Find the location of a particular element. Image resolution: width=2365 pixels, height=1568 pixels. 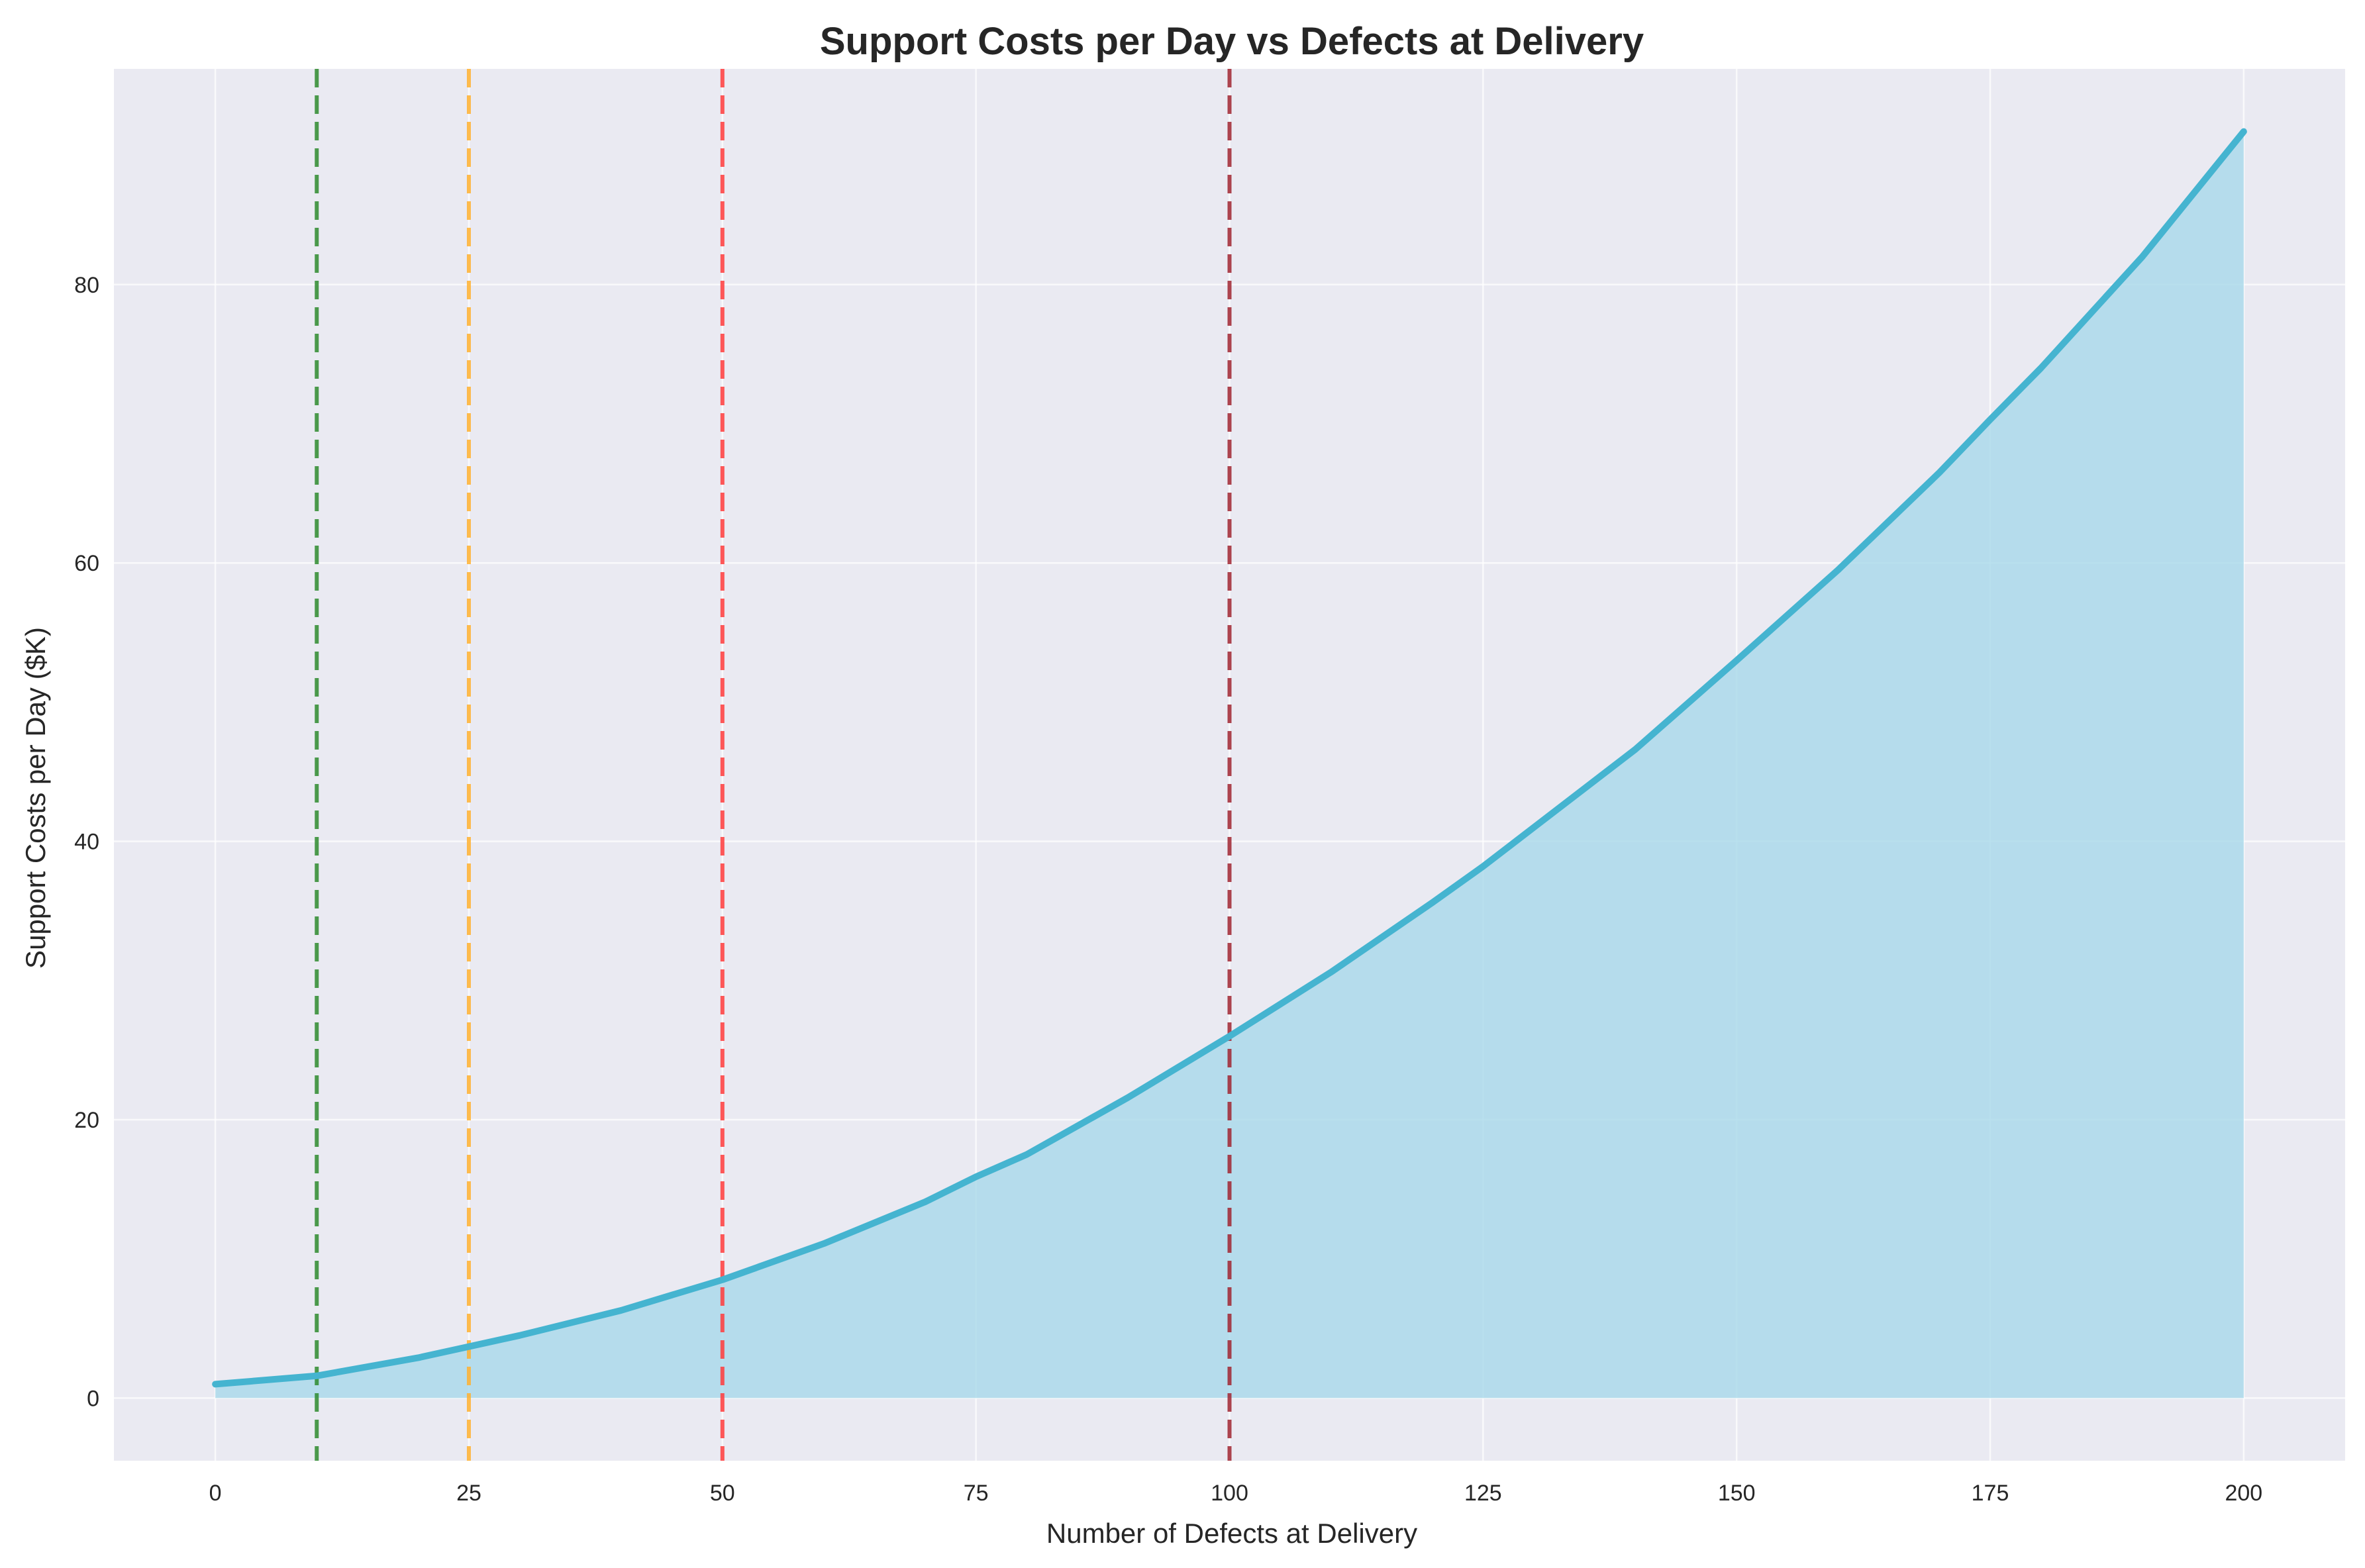

y-axis-label: Support Costs per Day ($K) is located at coordinates (35, 798).